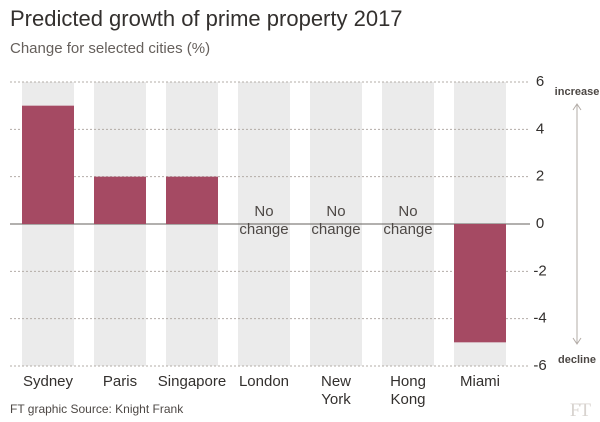 Image resolution: width=600 pixels, height=422 pixels. What do you see at coordinates (539, 318) in the screenshot?
I see `y-tick-label: -4` at bounding box center [539, 318].